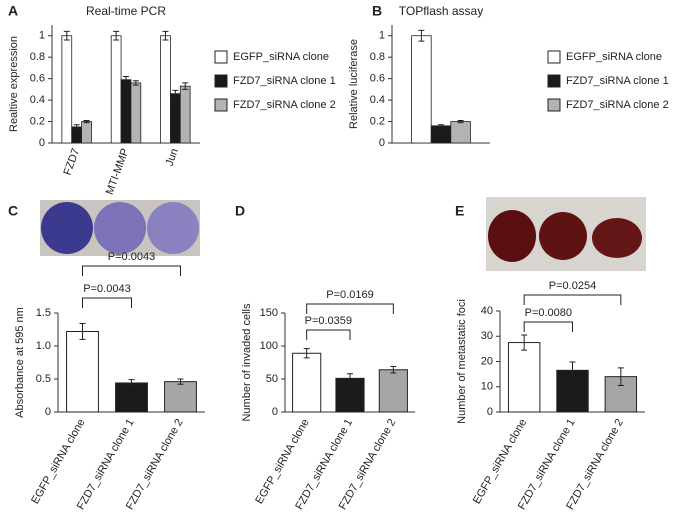 Image resolution: width=685 pixels, height=517 pixels. Describe the element at coordinates (354, 84) in the screenshot. I see `y-axis-label: Relative luciferase` at that location.